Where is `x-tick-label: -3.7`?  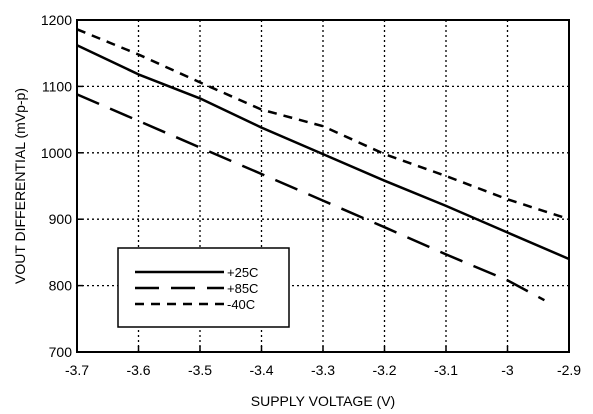
x-tick-label: -3.7 is located at coordinates (77, 370).